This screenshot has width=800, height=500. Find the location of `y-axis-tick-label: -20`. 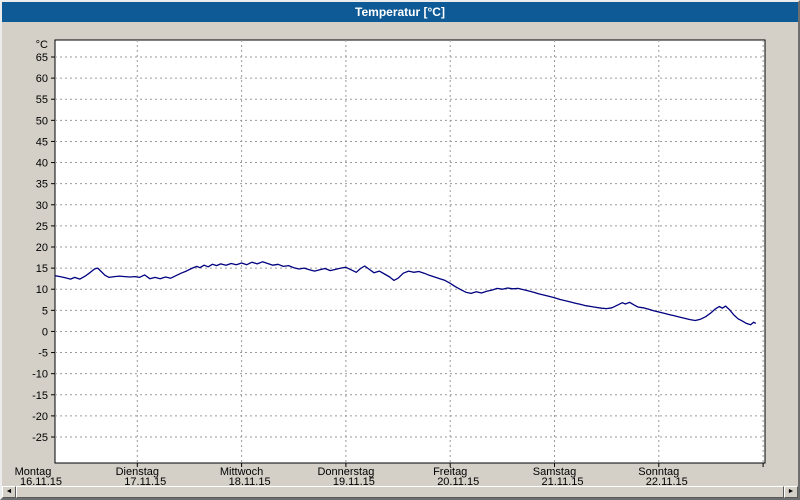

y-axis-tick-label: -20 is located at coordinates (40, 417).